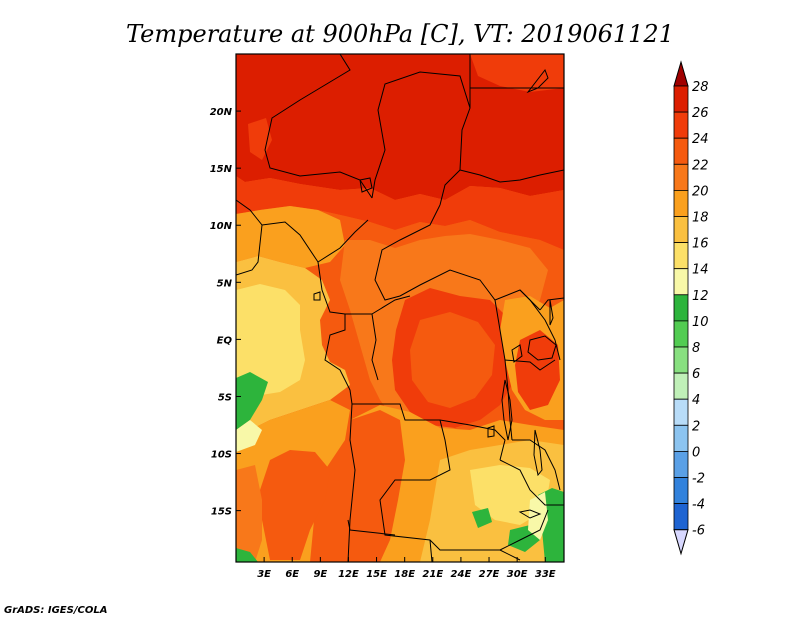 The width and height of the screenshot is (800, 618). What do you see at coordinates (489, 574) in the screenshot?
I see `lon-tick-label: 27E` at bounding box center [489, 574].